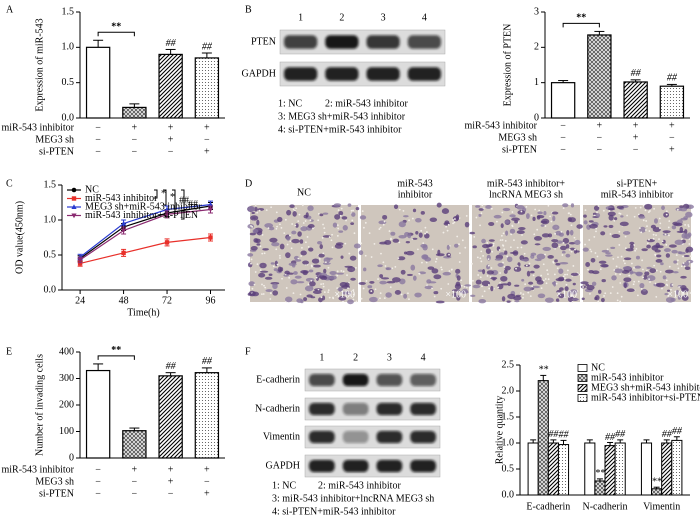 The height and width of the screenshot is (526, 700). I want to click on data-point, so click(210, 204).